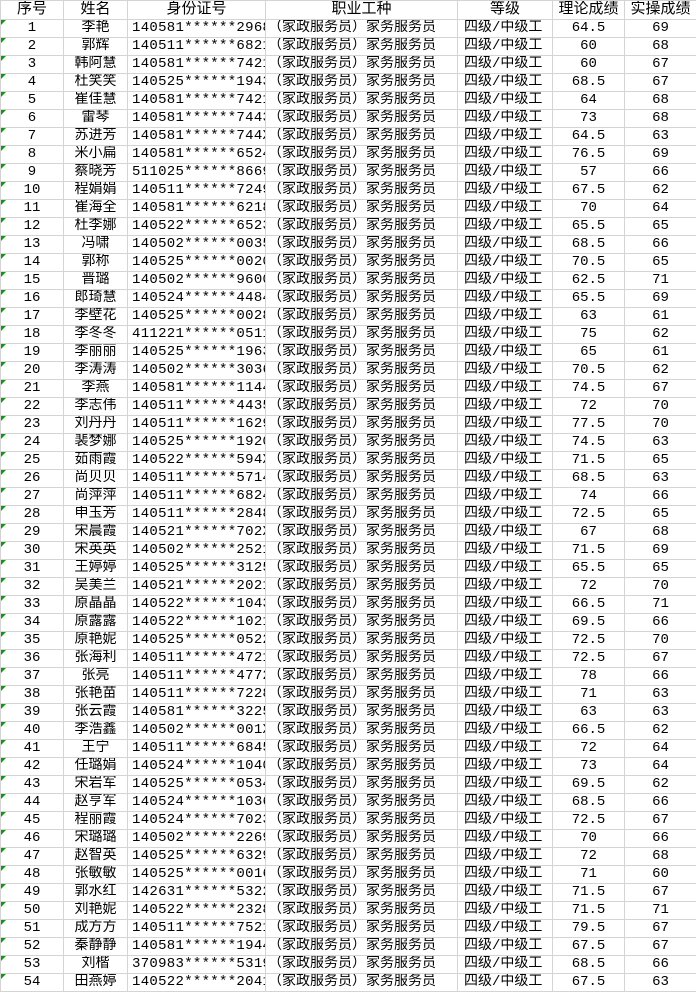 This screenshot has height=992, width=696. Describe the element at coordinates (589, 281) in the screenshot. I see `cell-theory: 62.5` at that location.